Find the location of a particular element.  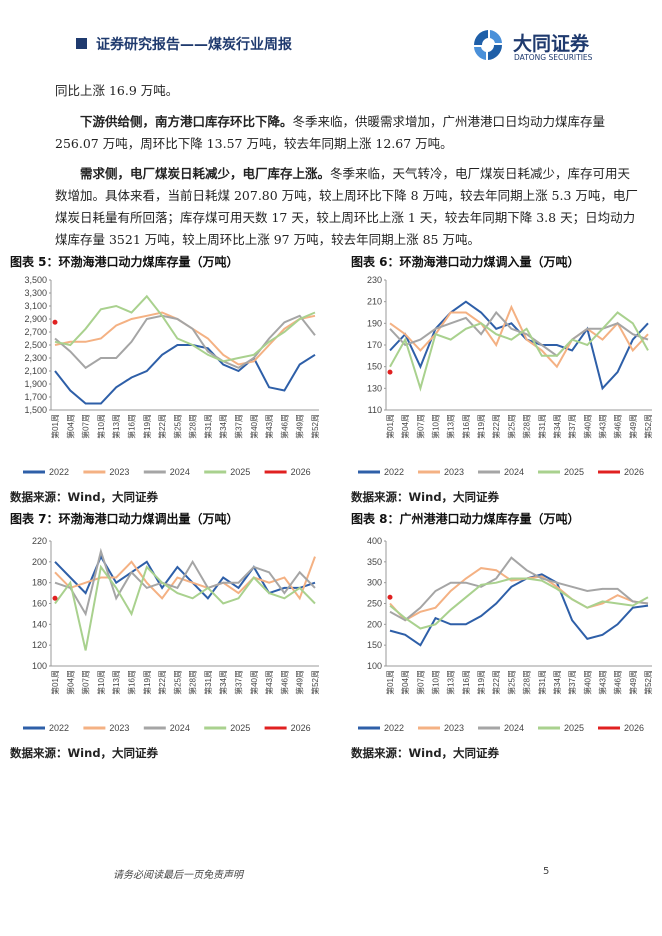

chart-title: 图表 7：环渤海港口动力煤调出量（万吨） is located at coordinates (124, 519).